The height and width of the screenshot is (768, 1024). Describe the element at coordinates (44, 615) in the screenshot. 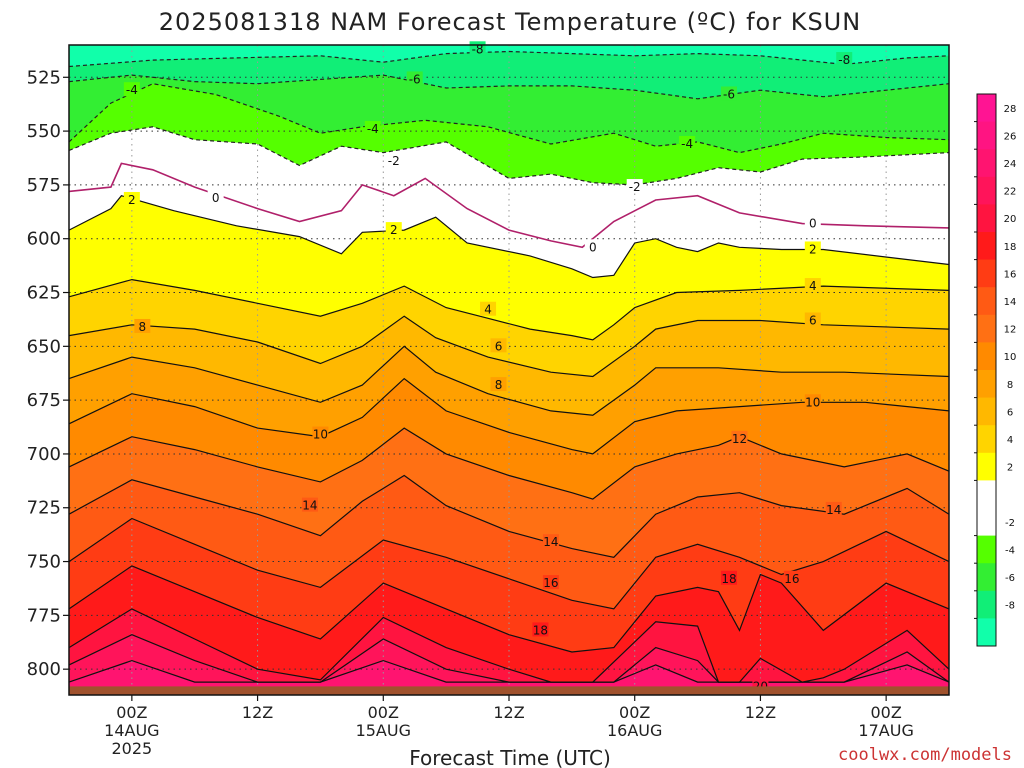

I see `y-tick-label-775: 775` at that location.